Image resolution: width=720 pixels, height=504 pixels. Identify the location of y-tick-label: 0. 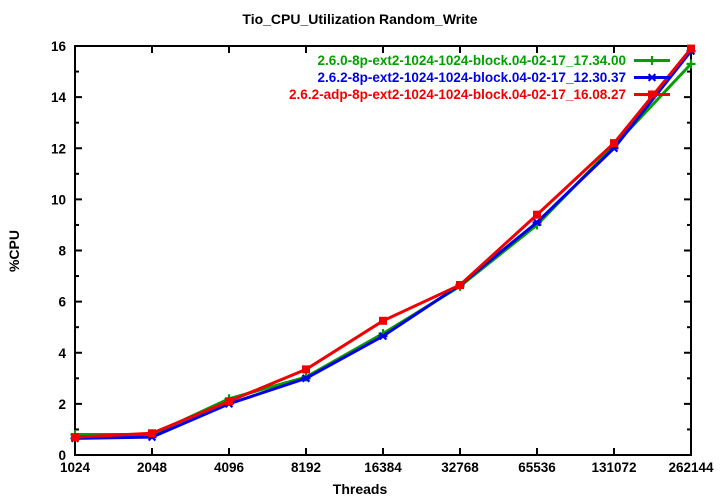
(62, 455).